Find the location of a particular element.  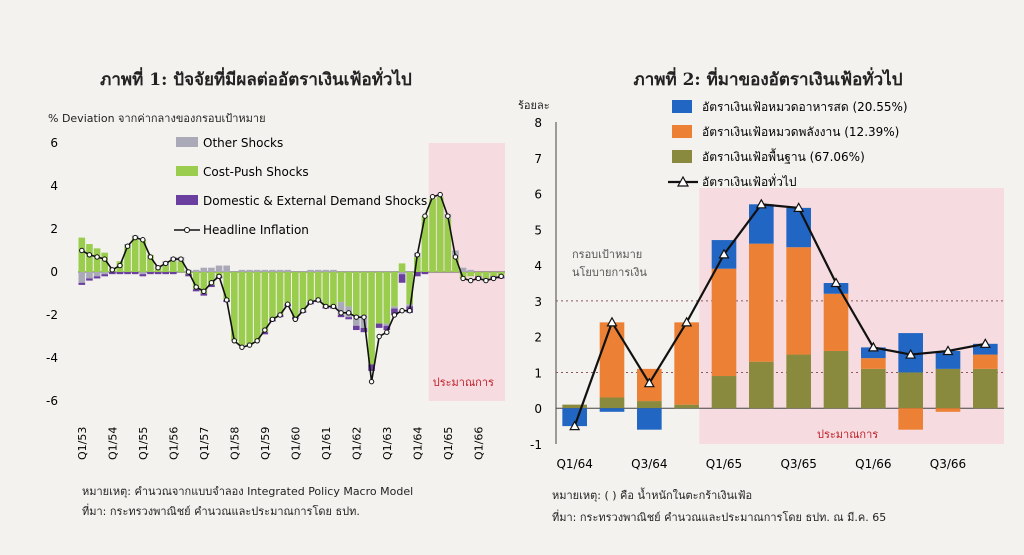

y-tick-label: 0 is located at coordinates (54, 272).